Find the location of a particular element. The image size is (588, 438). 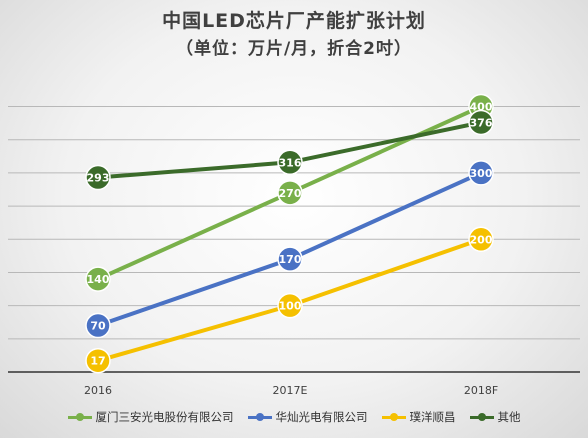

chart-legend: 厦门三安光电股份有限公司 华灿光电有限公司 璞洋顺昌 其他 is located at coordinates (294, 417).